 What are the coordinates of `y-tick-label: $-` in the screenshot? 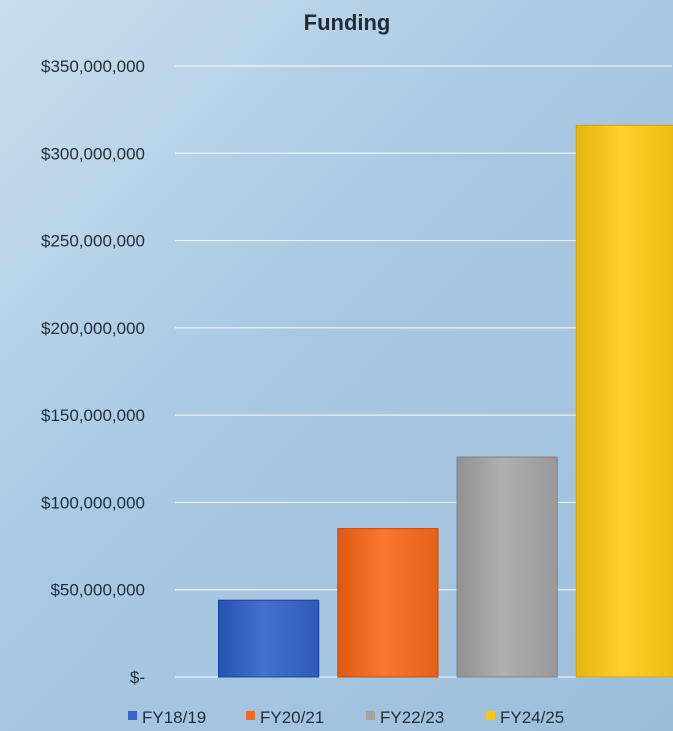 It's located at (137, 677).